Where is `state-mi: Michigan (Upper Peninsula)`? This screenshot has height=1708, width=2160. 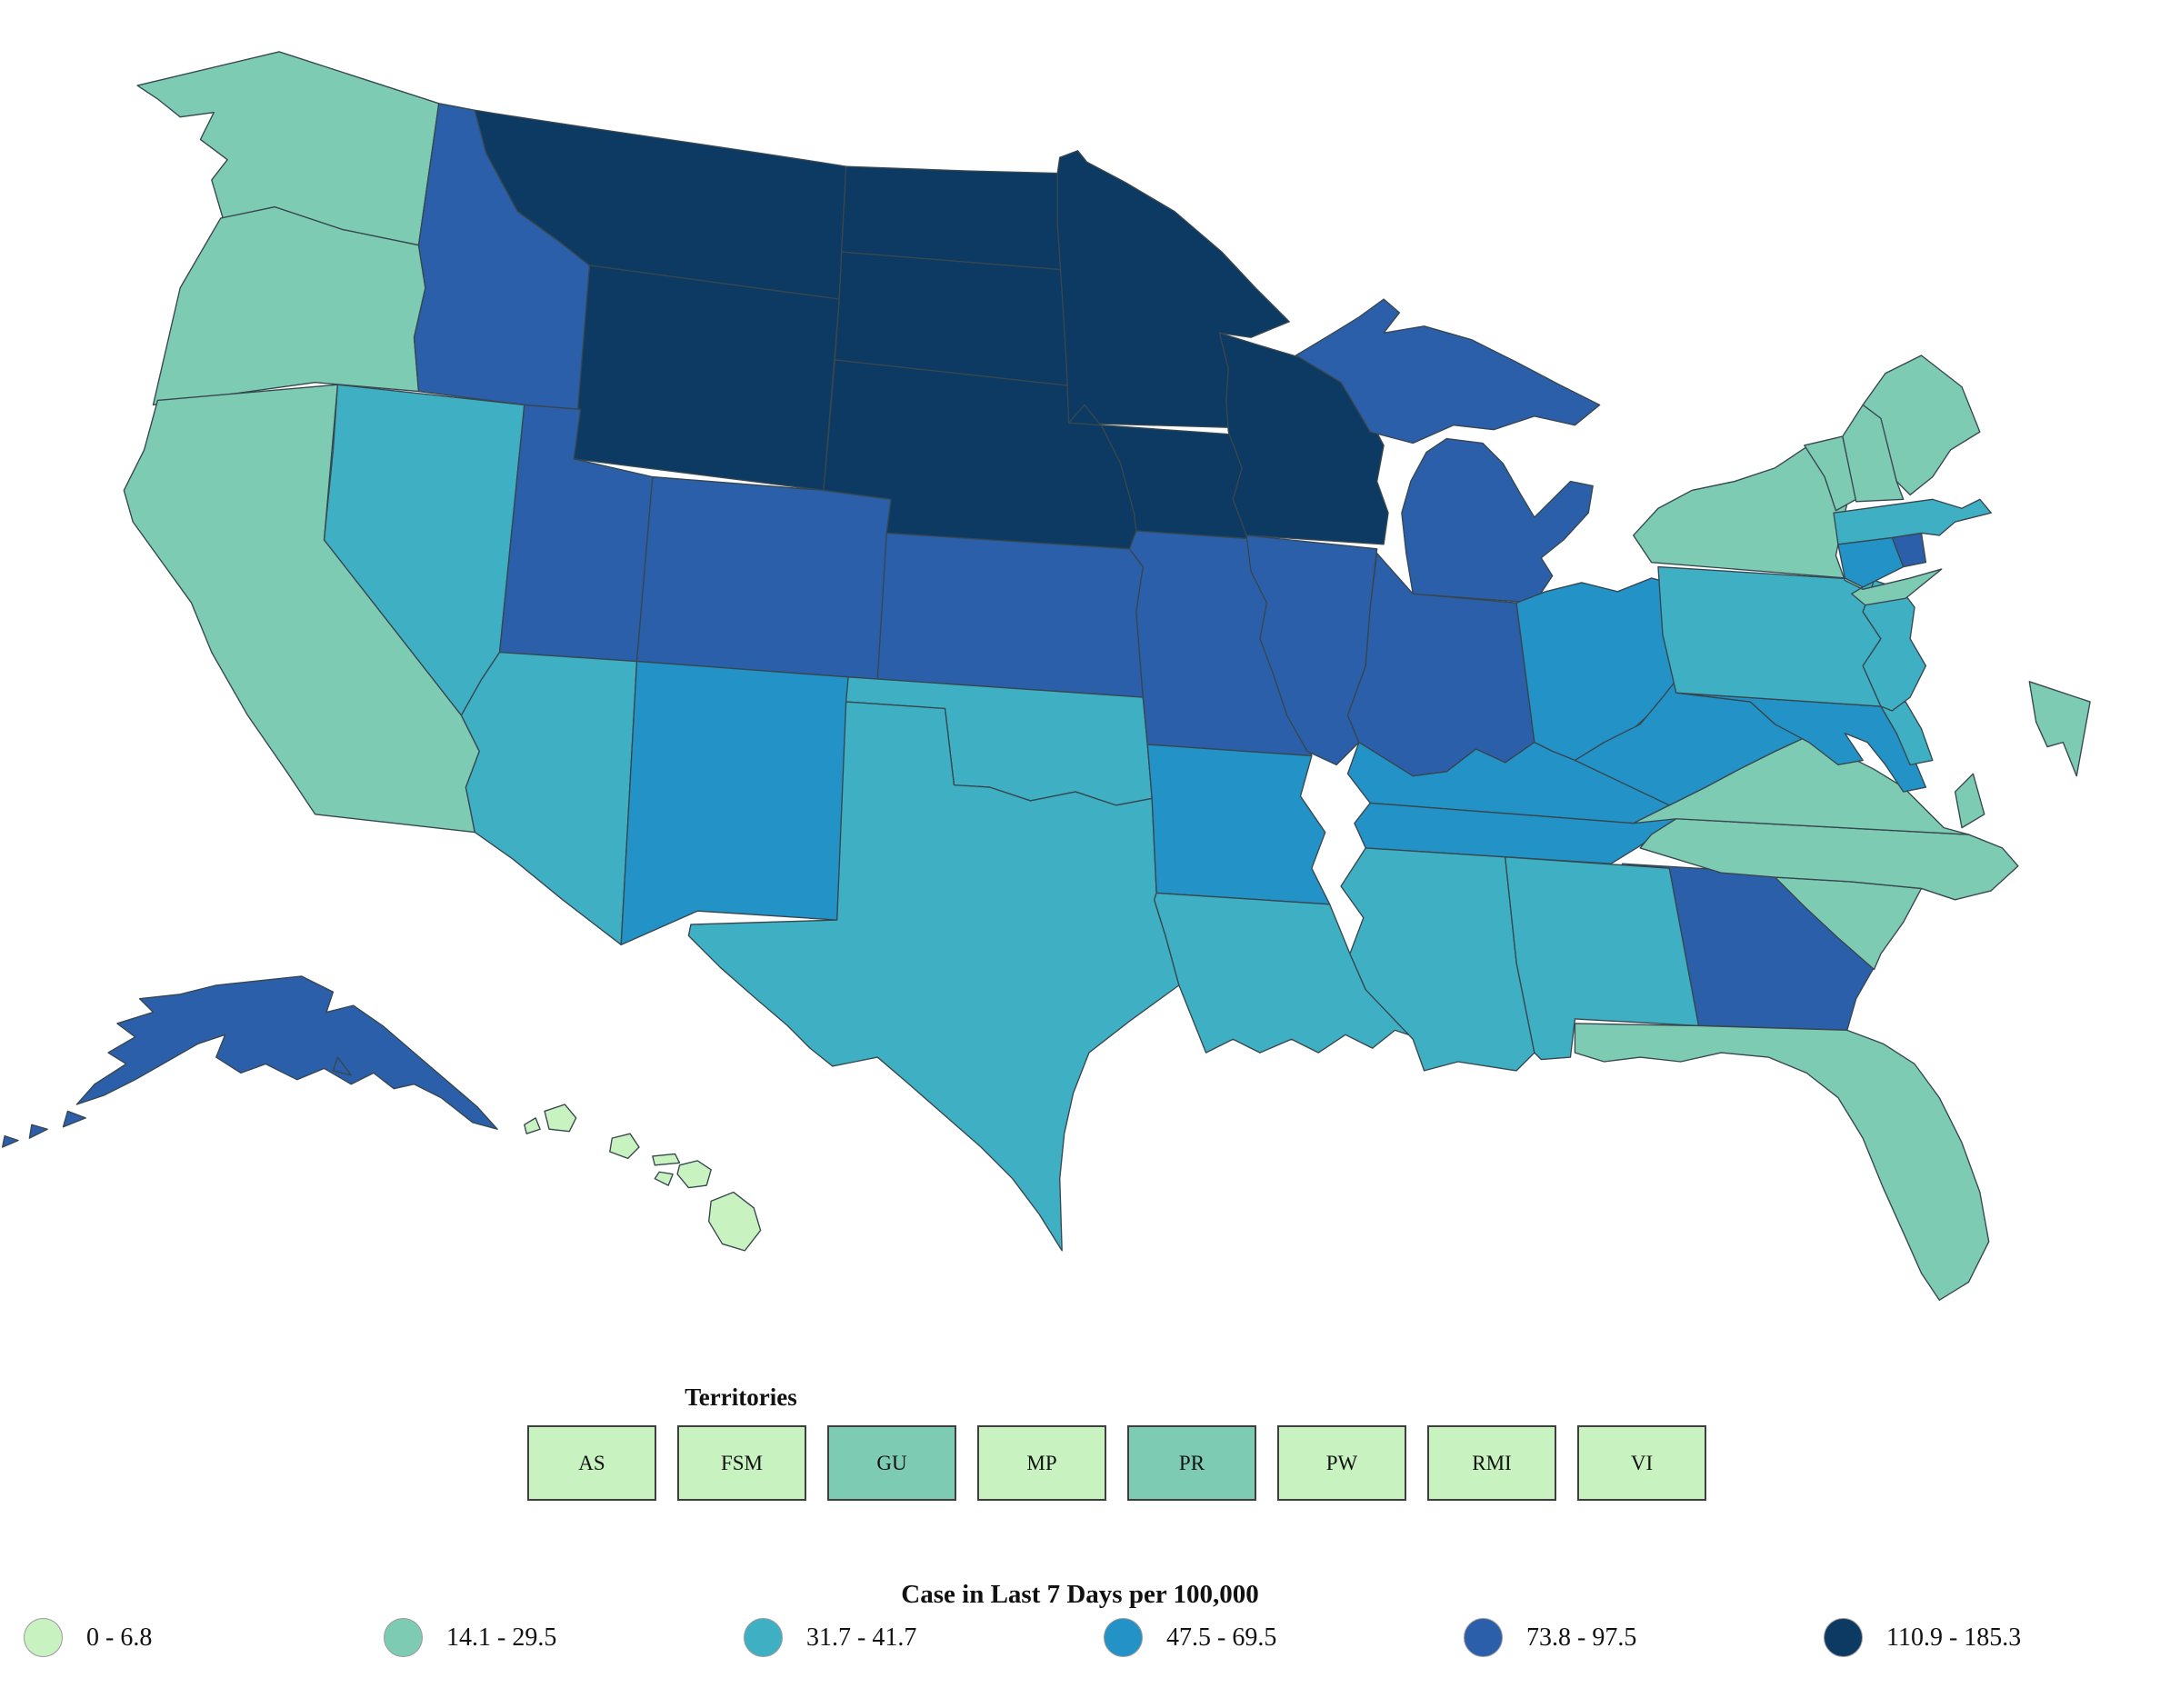
state-mi: Michigan (Upper Peninsula) is located at coordinates (1448, 371).